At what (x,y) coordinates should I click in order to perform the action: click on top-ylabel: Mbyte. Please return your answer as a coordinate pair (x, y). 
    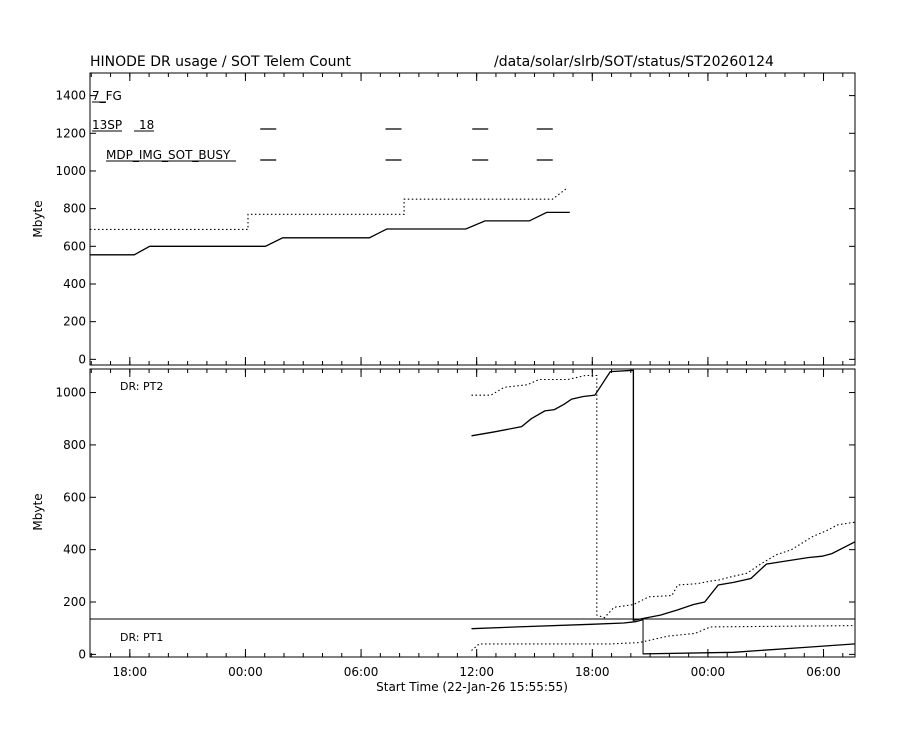
    Looking at the image, I should click on (38, 218).